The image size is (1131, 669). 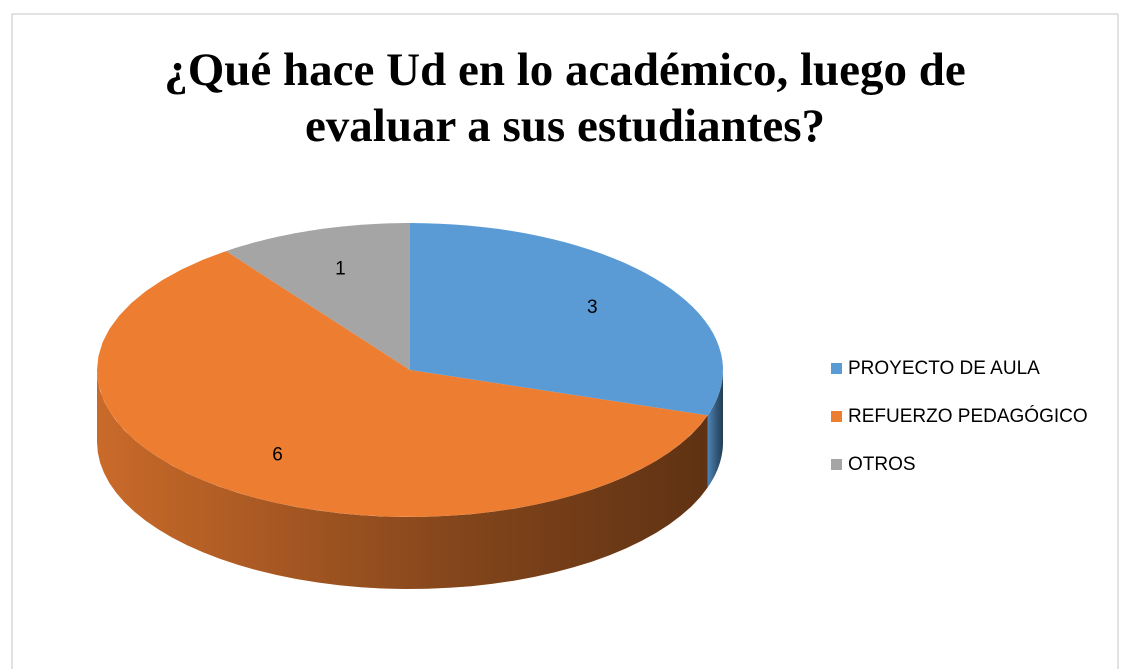 What do you see at coordinates (882, 464) in the screenshot?
I see `legend-label: OTROS` at bounding box center [882, 464].